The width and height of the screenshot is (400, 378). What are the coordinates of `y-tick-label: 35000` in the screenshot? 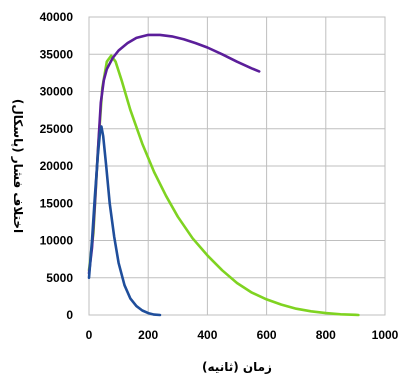 It's located at (57, 54).